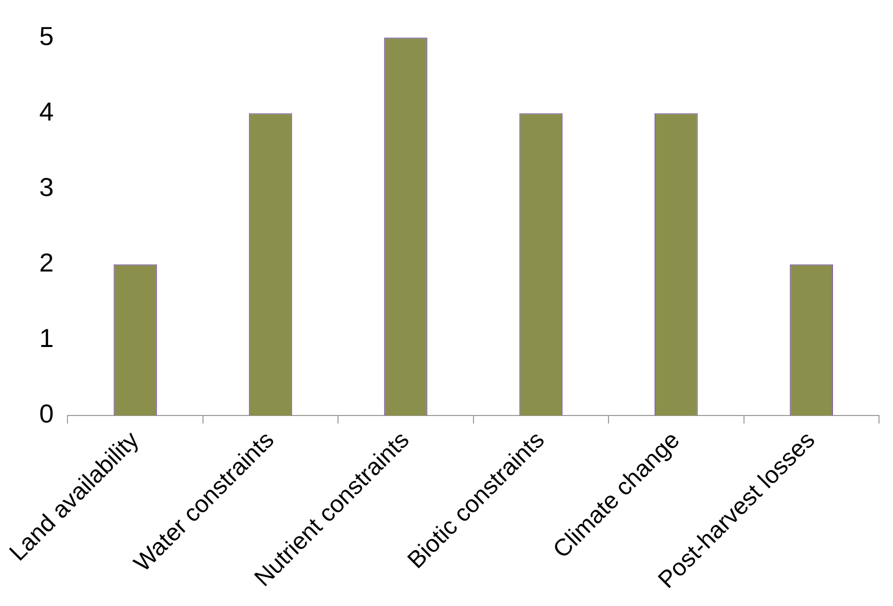 This screenshot has width=893, height=606. Describe the element at coordinates (46, 413) in the screenshot. I see `y-tick-label: 0` at that location.